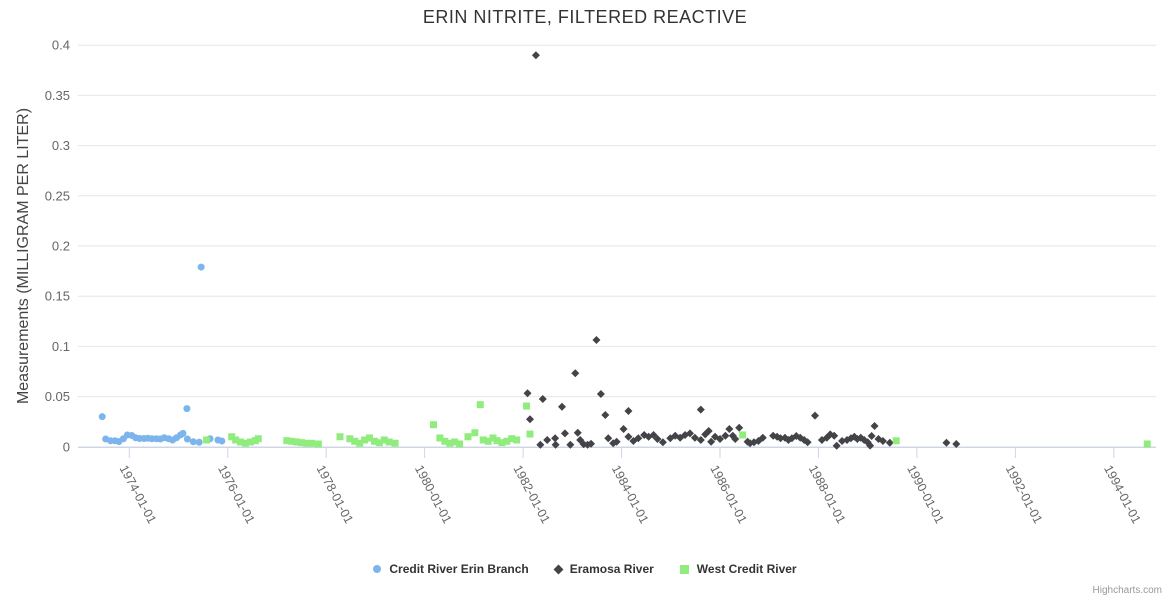  Describe the element at coordinates (603, 569) in the screenshot. I see `legend-item-eramosa-river: Eramosa River` at that location.